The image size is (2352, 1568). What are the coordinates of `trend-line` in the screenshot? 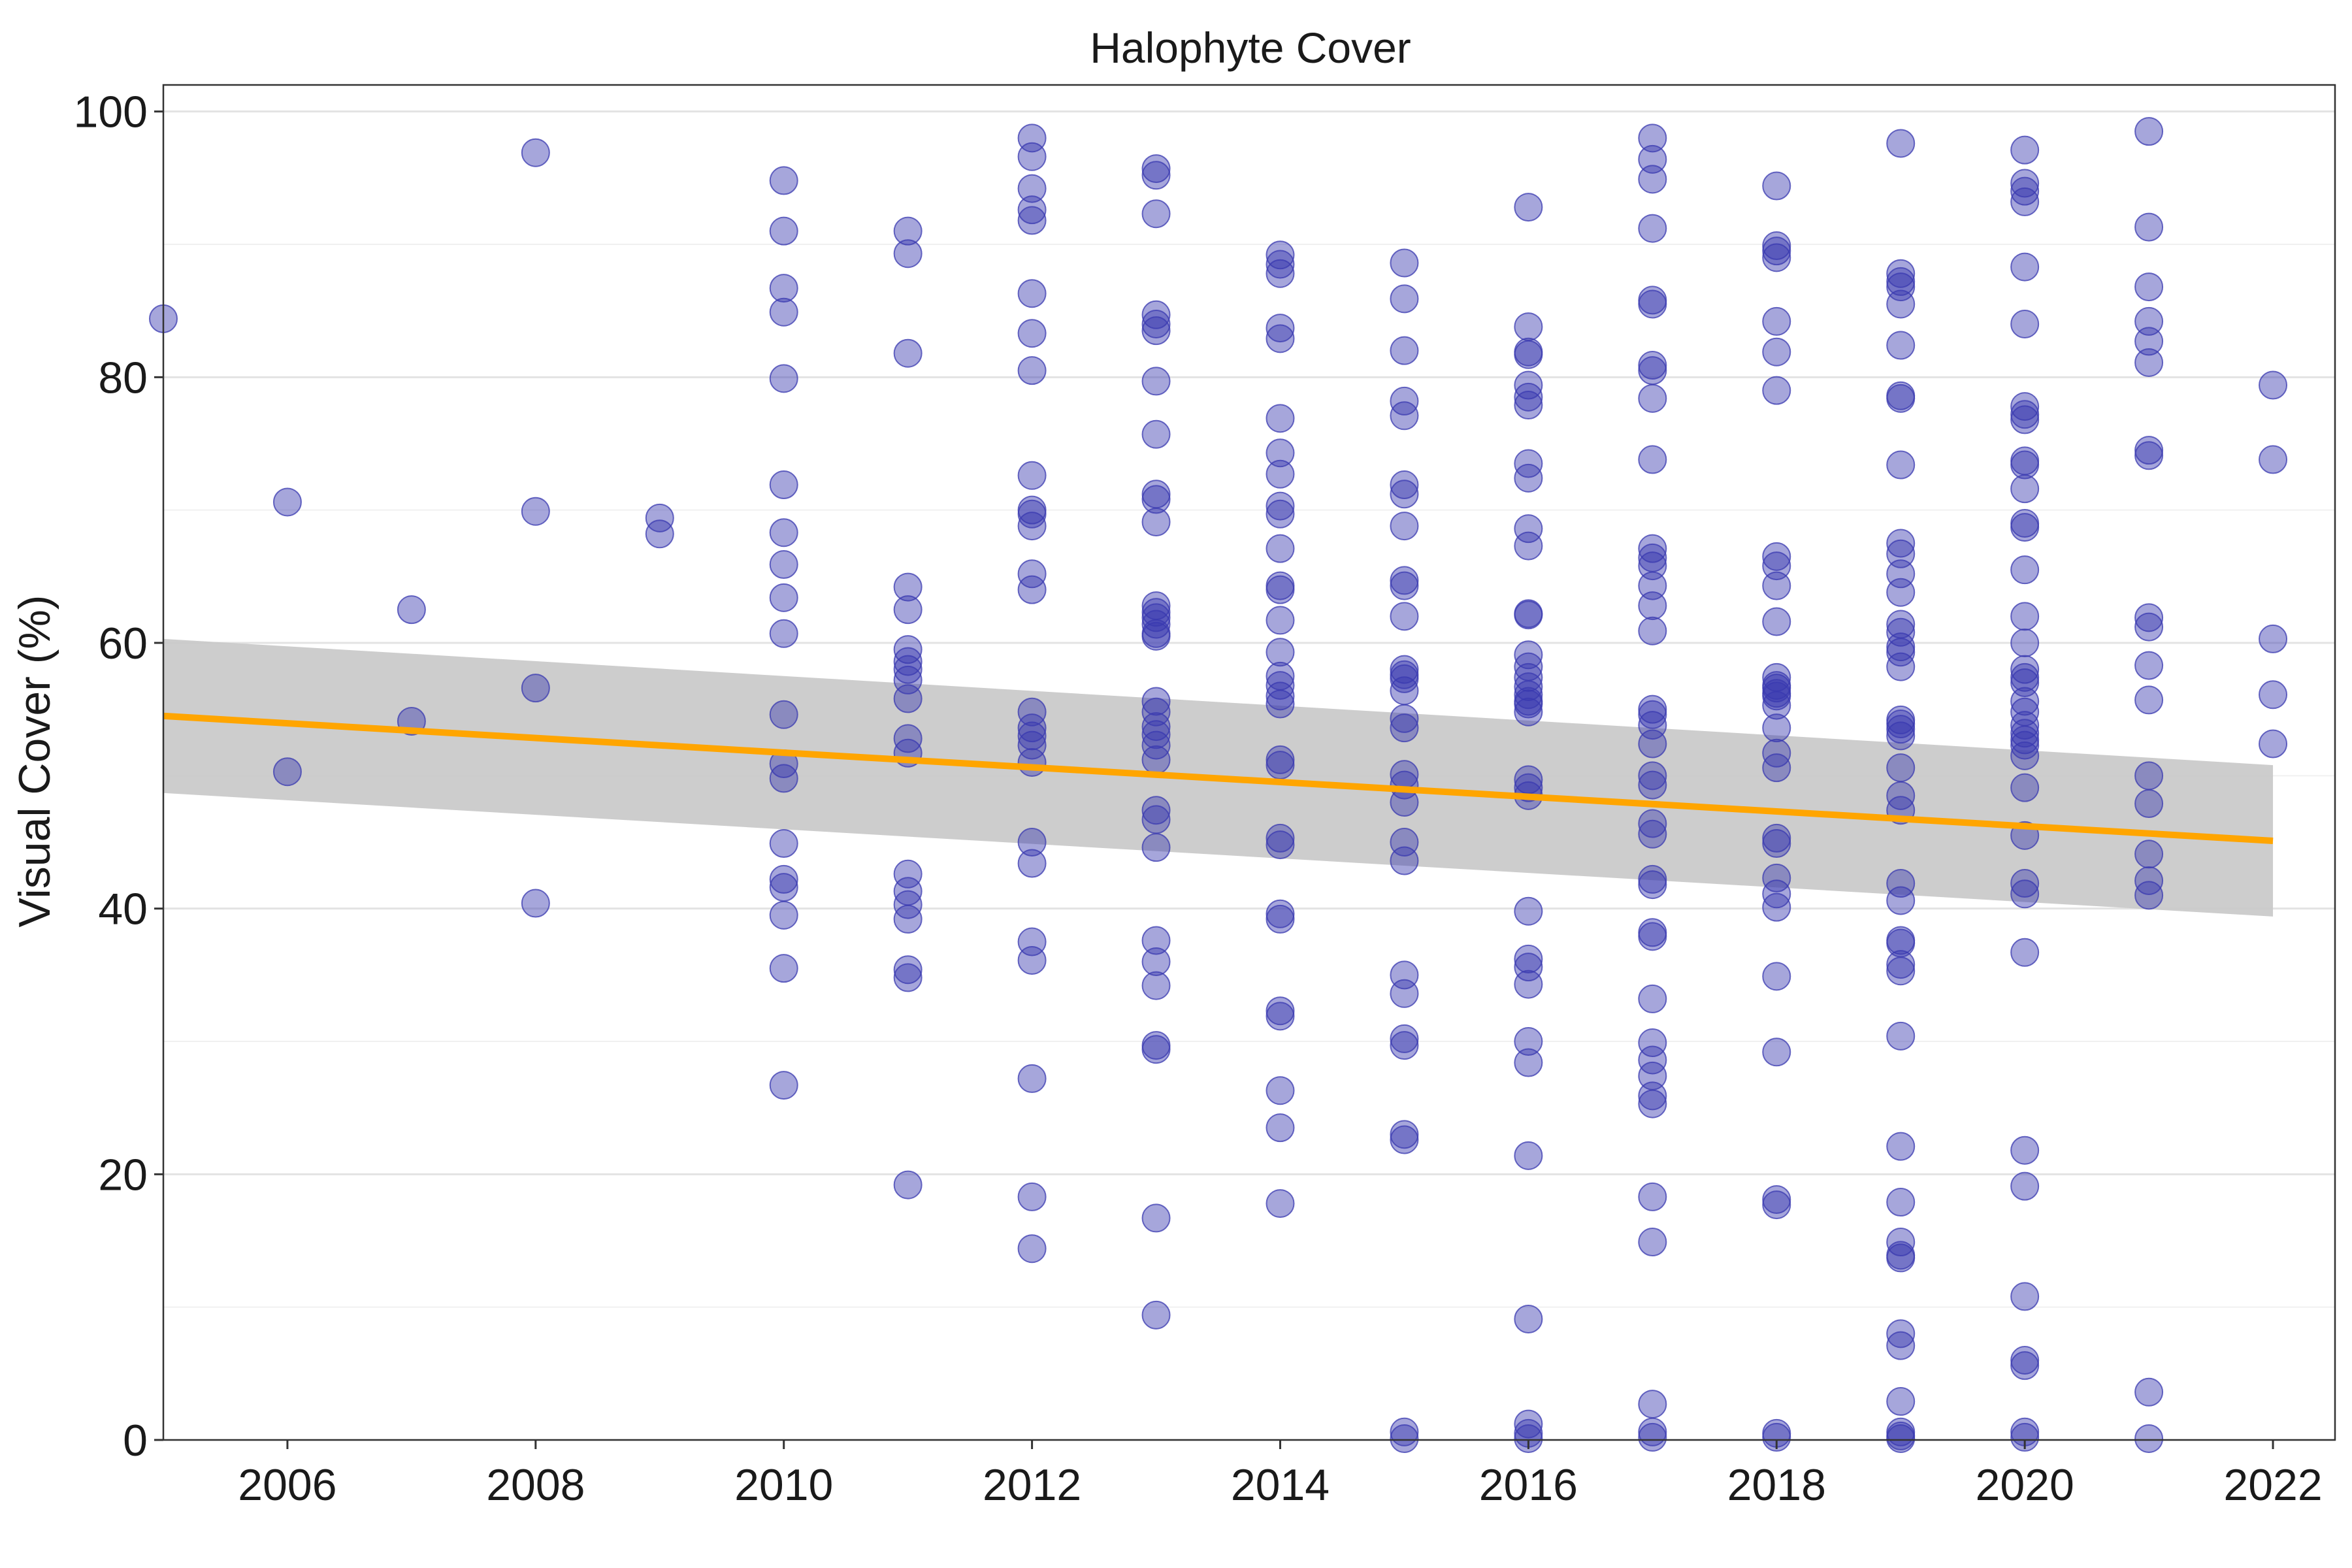 It's located at (1218, 778).